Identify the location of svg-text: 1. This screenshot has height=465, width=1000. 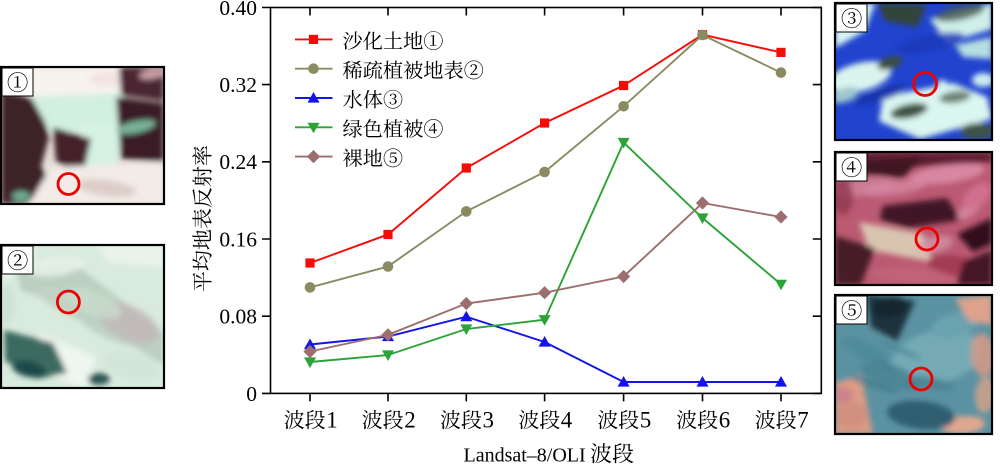
(332, 420).